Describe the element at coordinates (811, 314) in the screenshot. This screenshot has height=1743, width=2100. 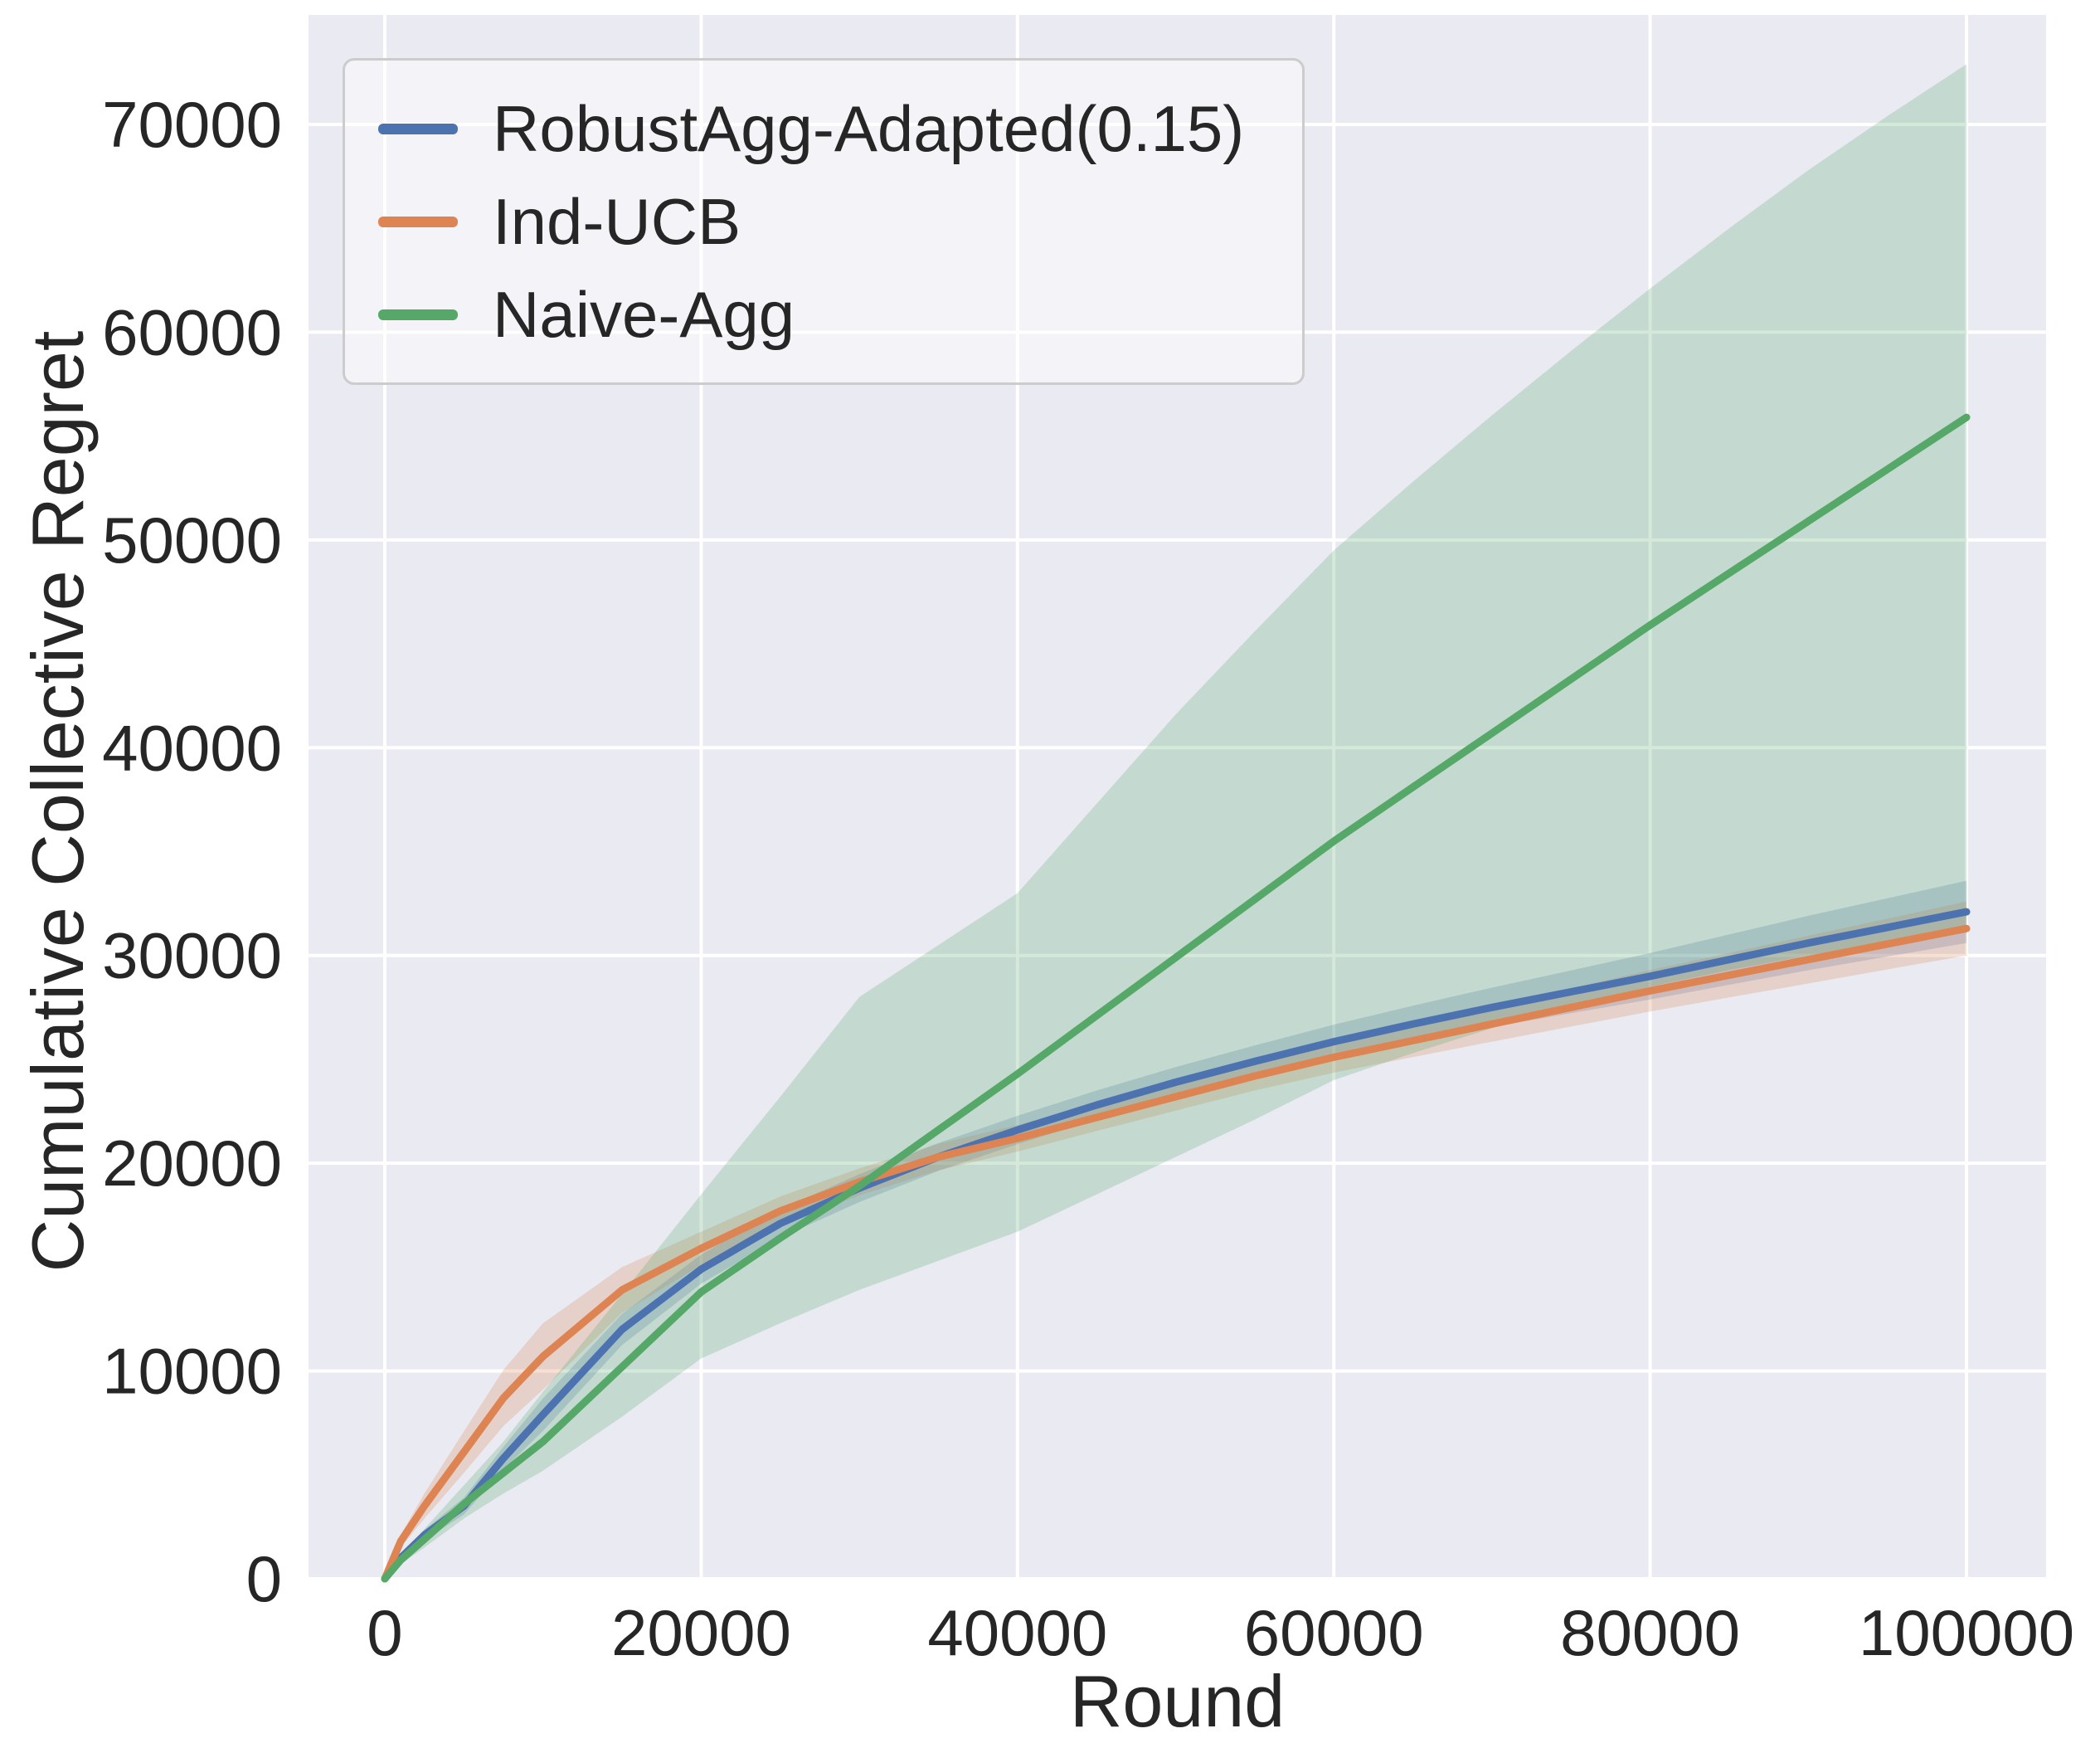
I see `legend-item-Naive-Agg: Naive-Agg` at that location.